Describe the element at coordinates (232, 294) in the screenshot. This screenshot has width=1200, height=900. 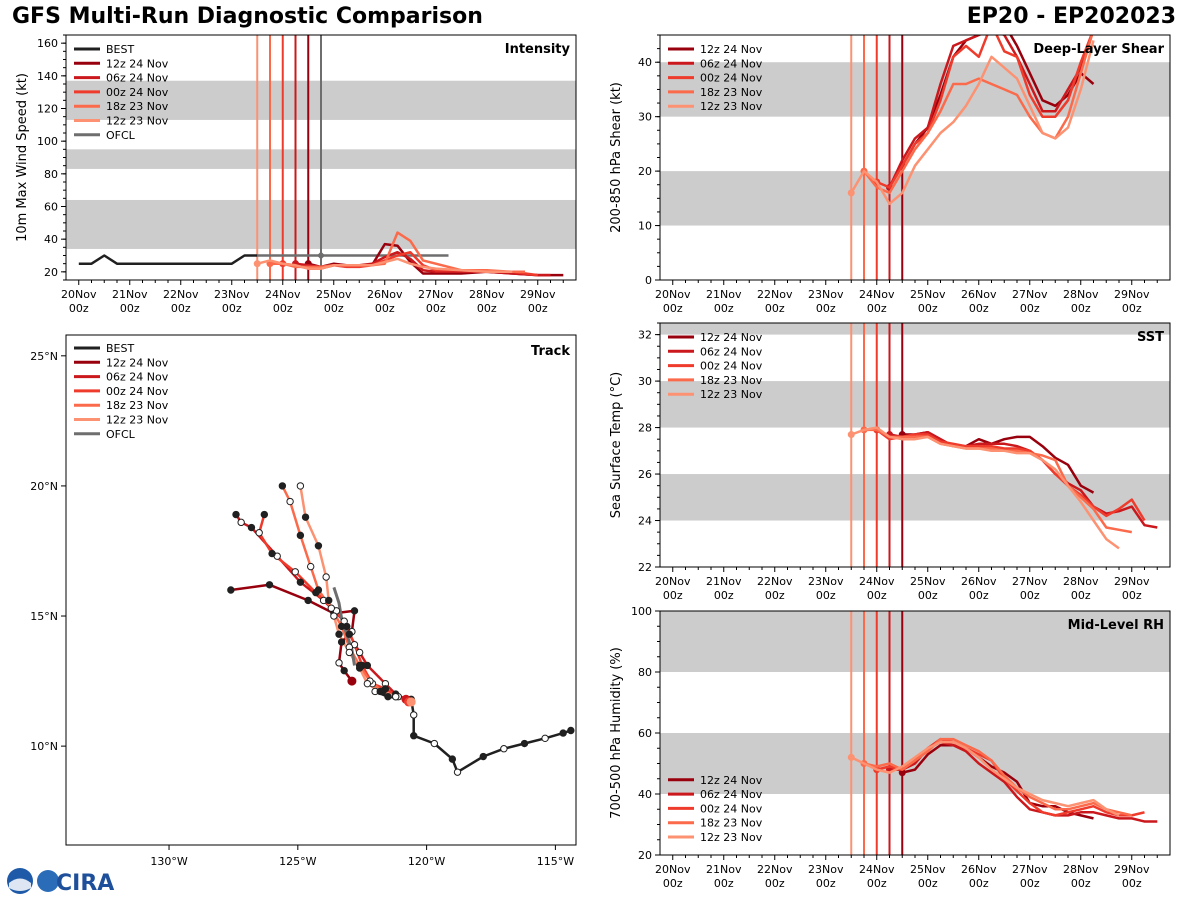
I see `x-tick-label: 23Nov` at that location.